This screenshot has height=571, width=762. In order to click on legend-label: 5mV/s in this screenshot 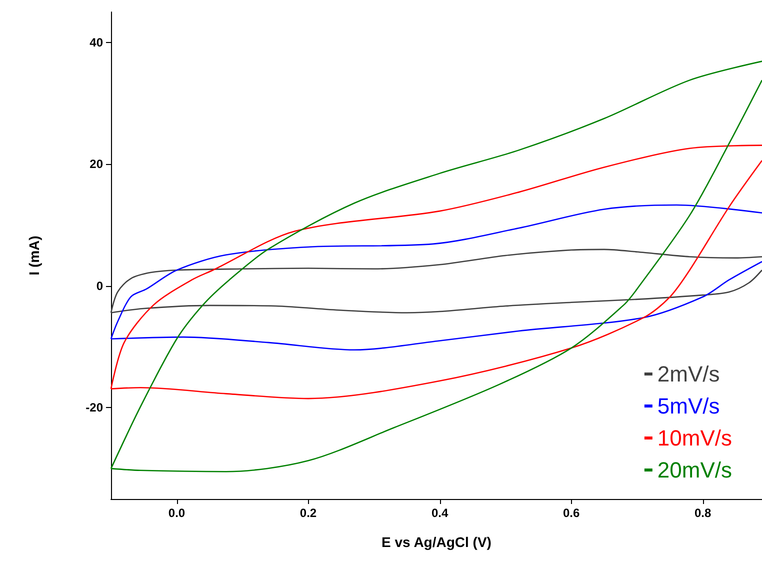, I will do `click(688, 406)`.